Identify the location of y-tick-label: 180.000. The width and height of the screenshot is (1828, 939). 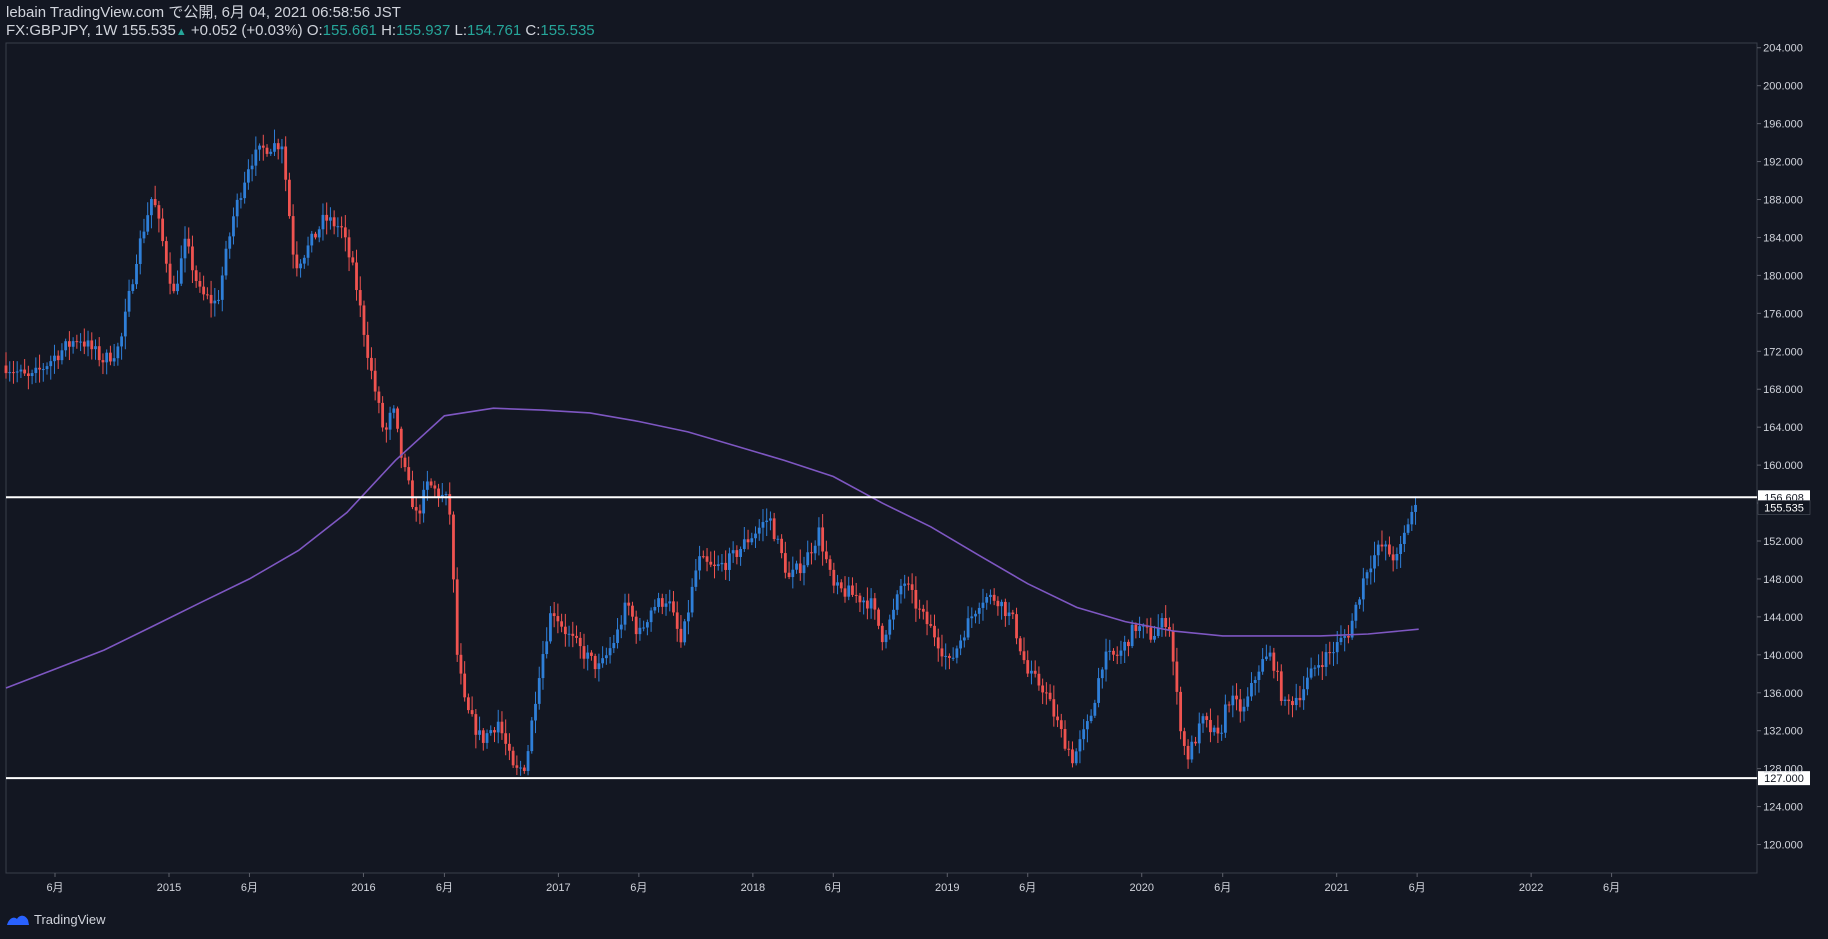
(1783, 276).